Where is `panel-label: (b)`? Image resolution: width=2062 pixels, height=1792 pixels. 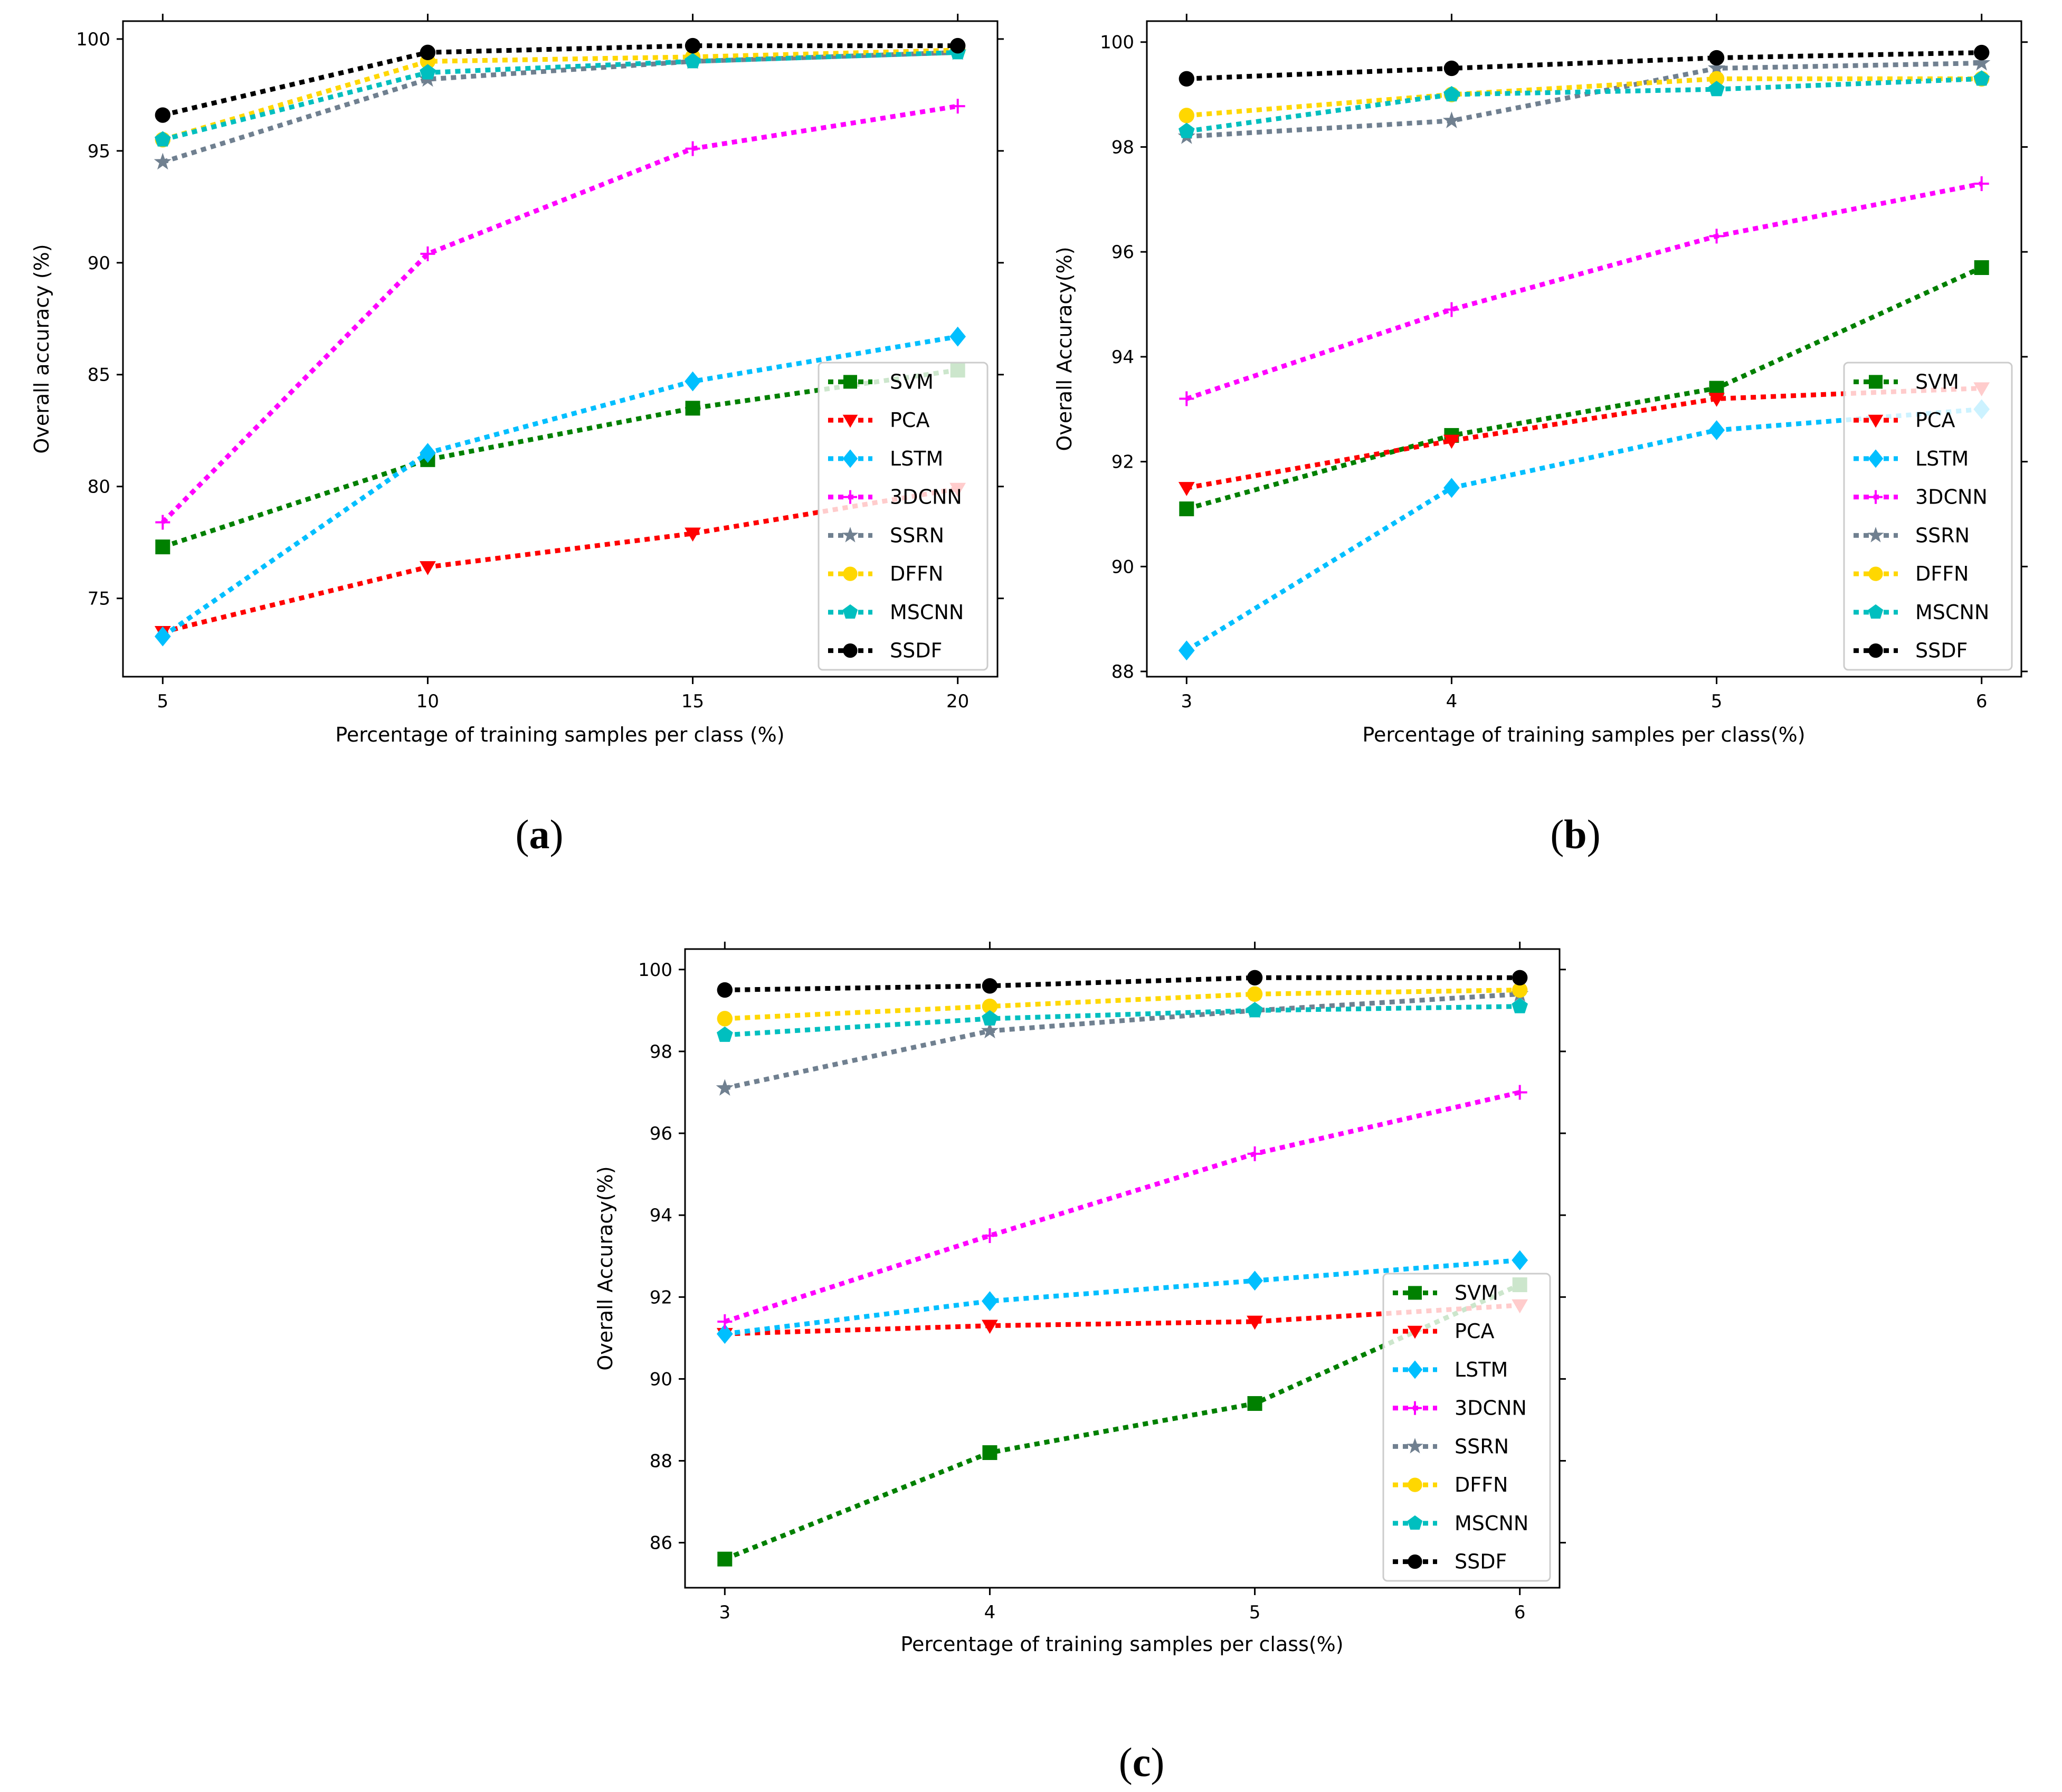 panel-label: (b) is located at coordinates (1575, 834).